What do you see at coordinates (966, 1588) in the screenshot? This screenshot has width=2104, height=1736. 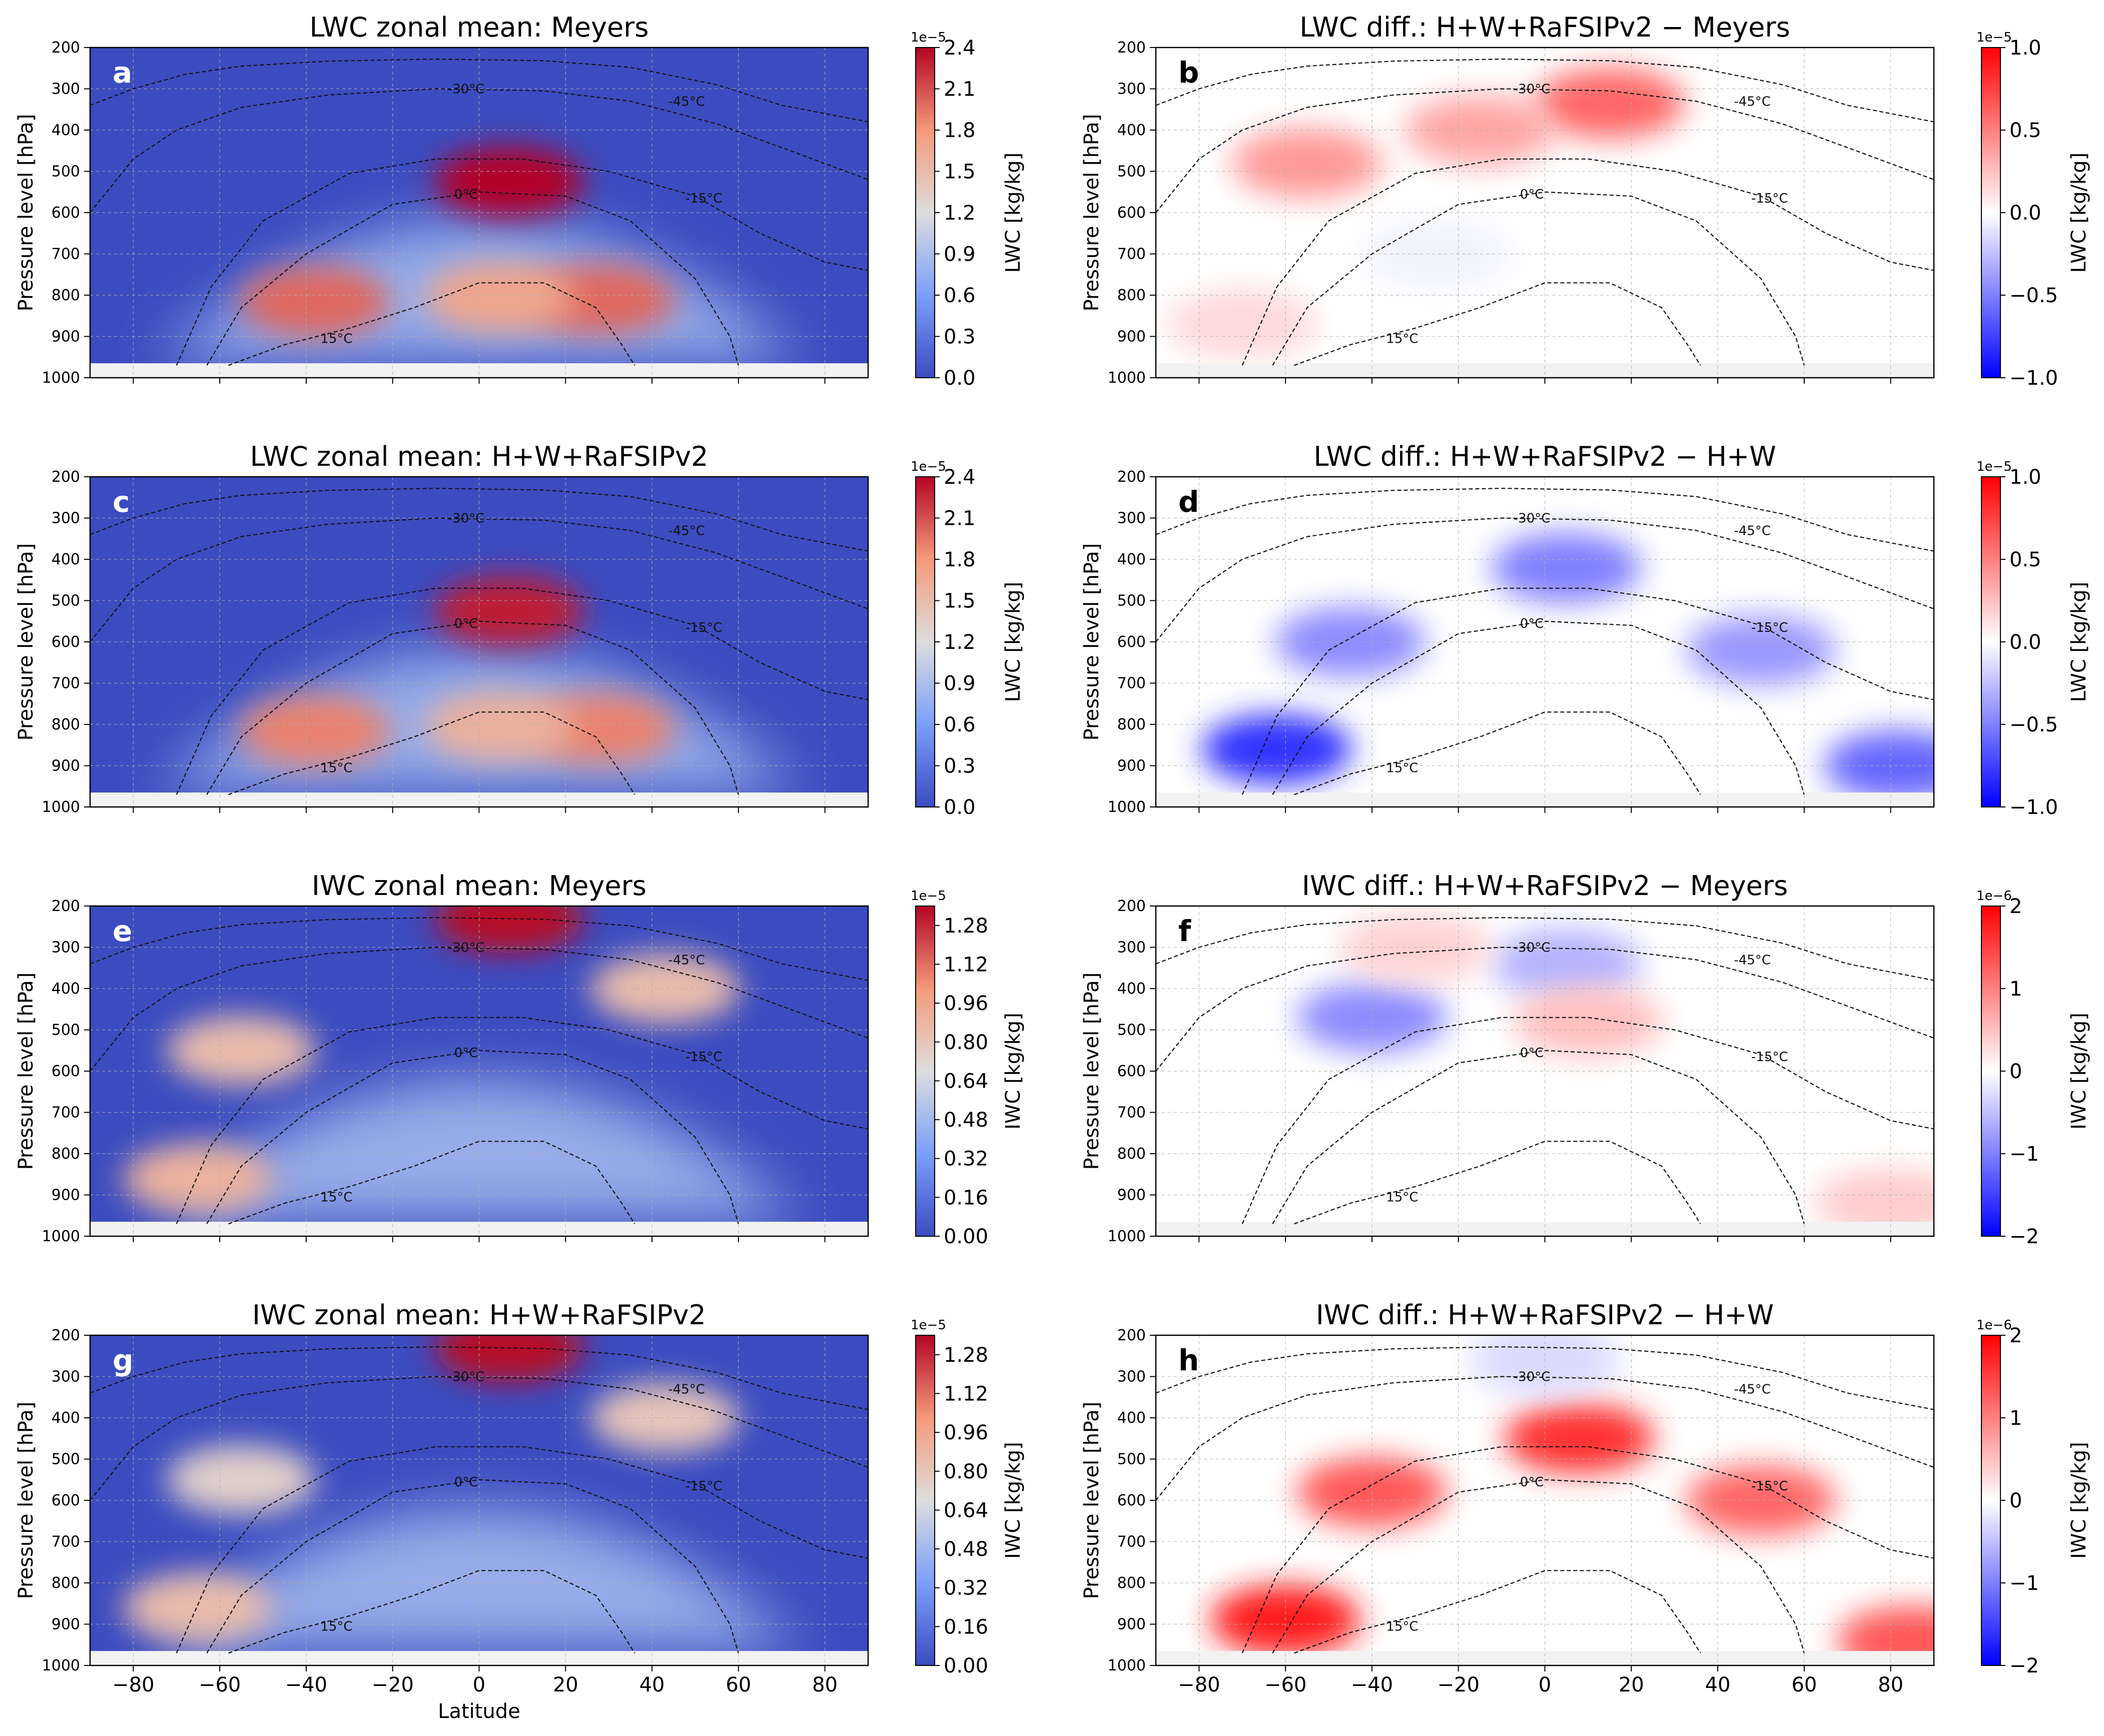 I see `colorbar-tick-label: 0.32` at bounding box center [966, 1588].